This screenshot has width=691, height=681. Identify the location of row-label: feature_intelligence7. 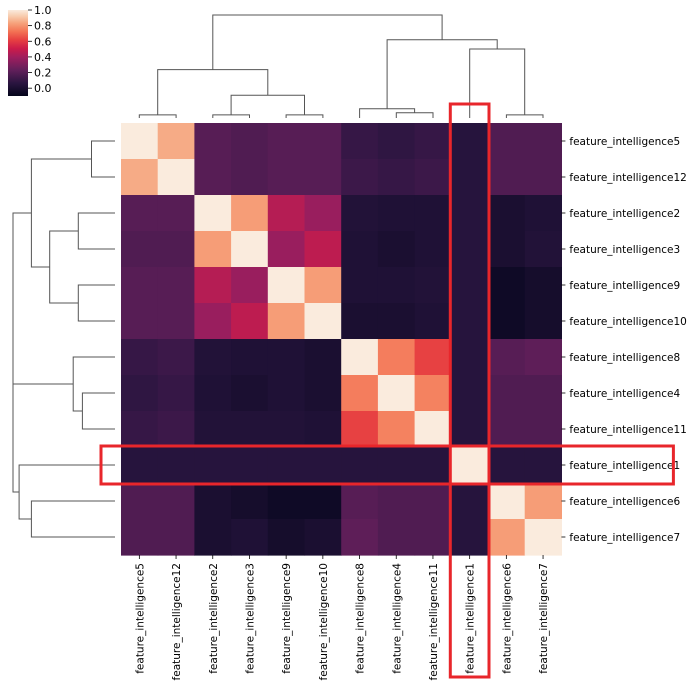
(624, 538).